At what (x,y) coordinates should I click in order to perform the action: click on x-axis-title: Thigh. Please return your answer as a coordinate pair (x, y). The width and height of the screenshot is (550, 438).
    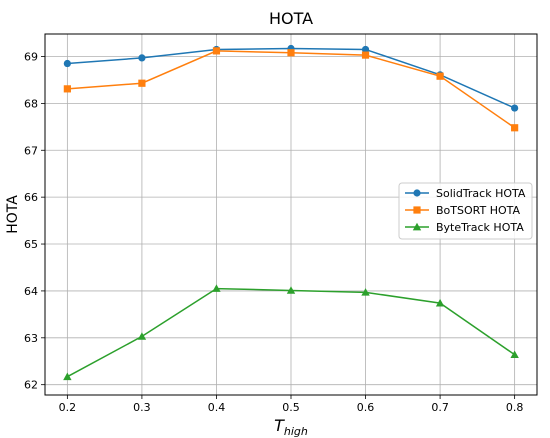
    Looking at the image, I should click on (291, 427).